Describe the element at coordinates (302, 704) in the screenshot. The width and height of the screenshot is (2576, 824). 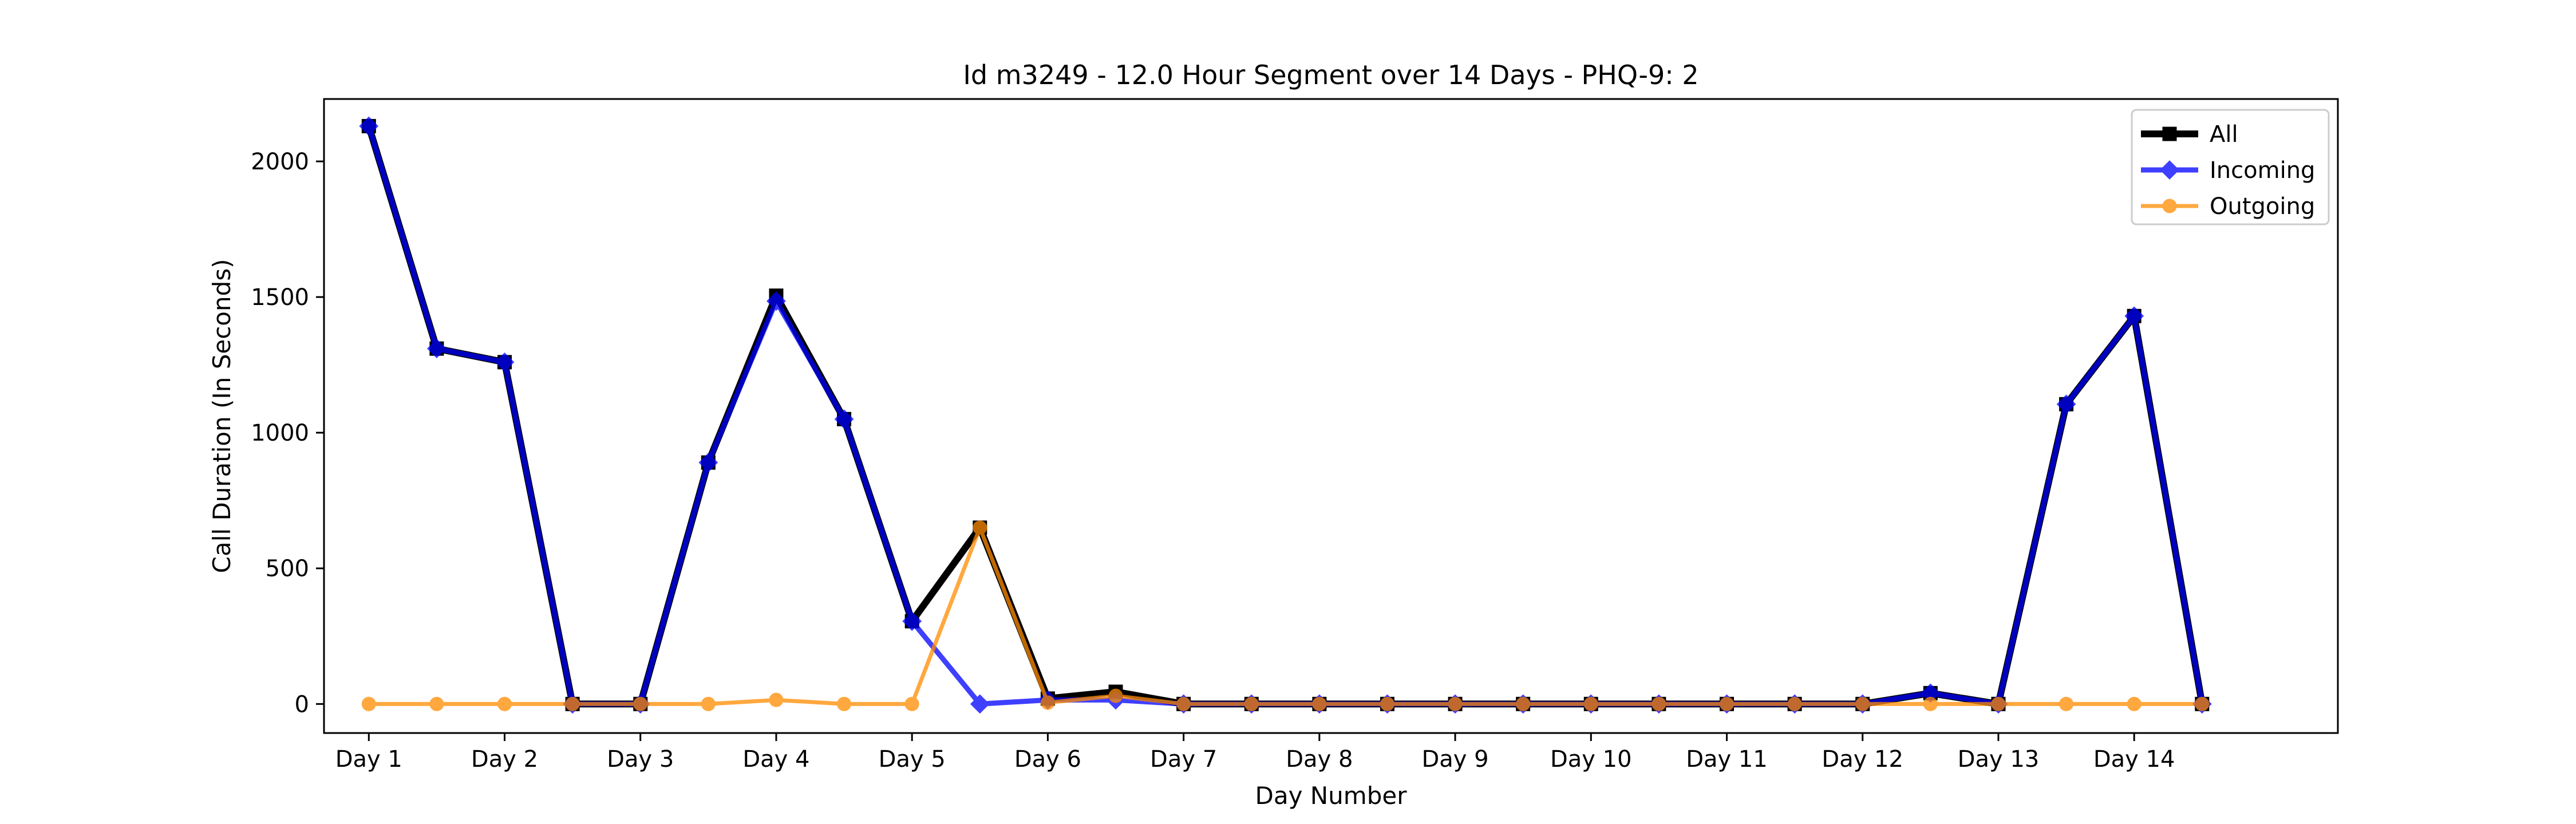
I see `y-tick-label: 0` at that location.